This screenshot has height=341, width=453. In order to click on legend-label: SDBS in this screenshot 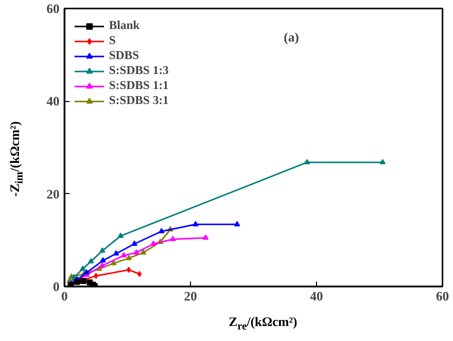, I will do `click(124, 55)`.